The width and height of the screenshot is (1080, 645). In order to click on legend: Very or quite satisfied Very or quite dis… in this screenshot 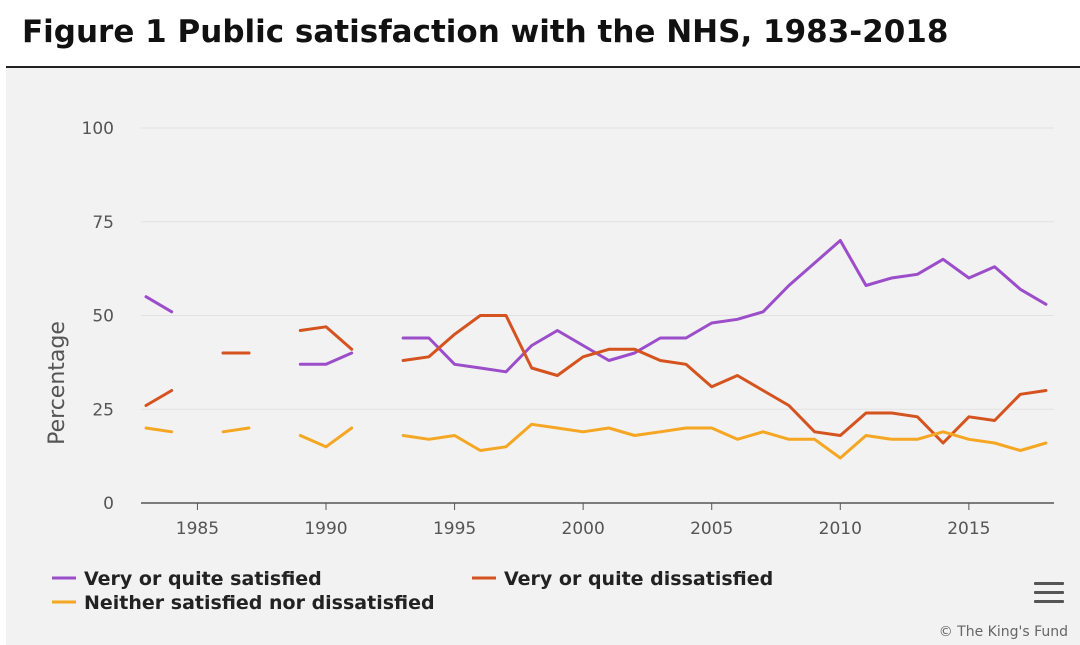, I will do `click(412, 591)`.